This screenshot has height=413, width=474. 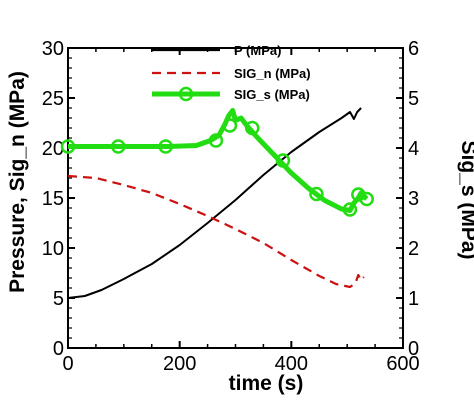 I want to click on x-axis-title: time (s), so click(x=266, y=383).